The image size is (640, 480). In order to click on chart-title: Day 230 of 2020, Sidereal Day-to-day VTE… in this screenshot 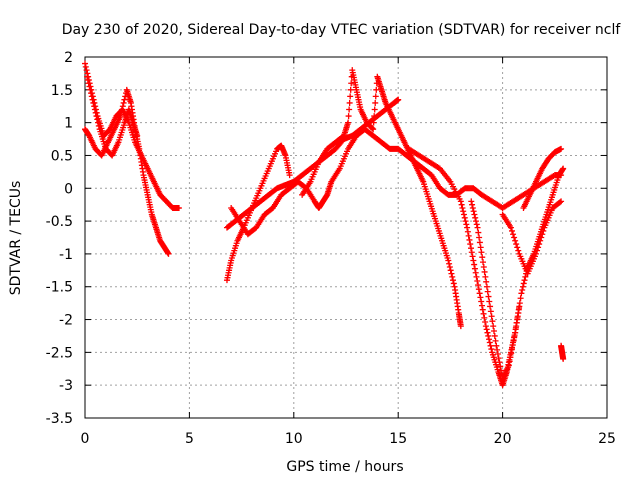, I will do `click(342, 30)`.